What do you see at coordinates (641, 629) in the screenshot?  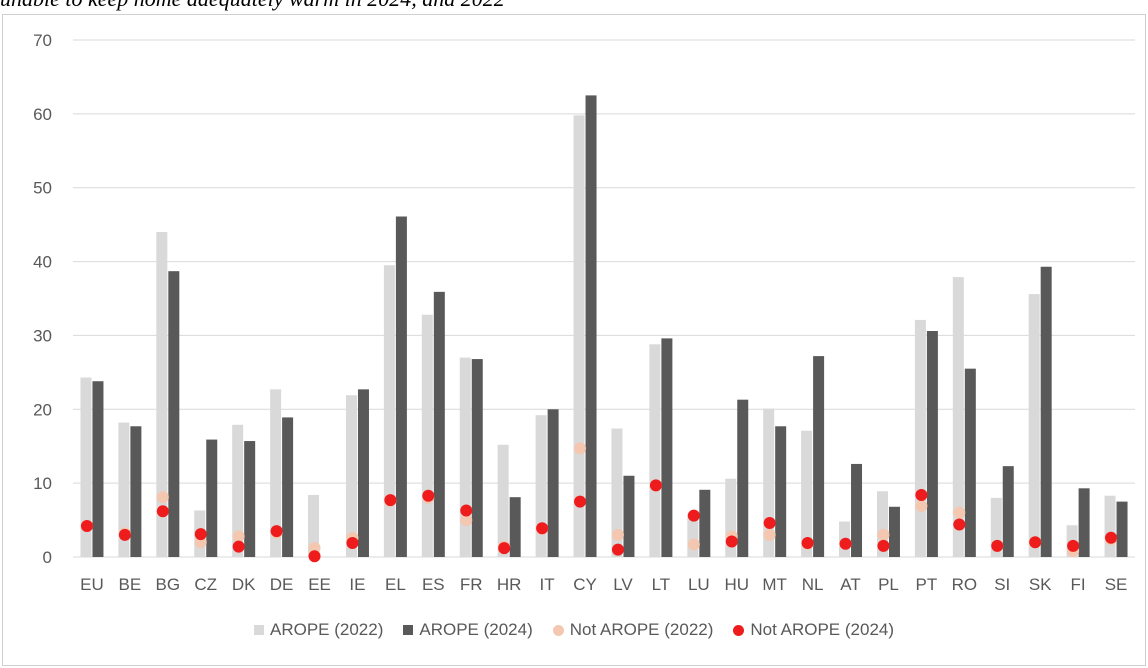 I see `legend-label: Not AROPE (2022)` at bounding box center [641, 629].